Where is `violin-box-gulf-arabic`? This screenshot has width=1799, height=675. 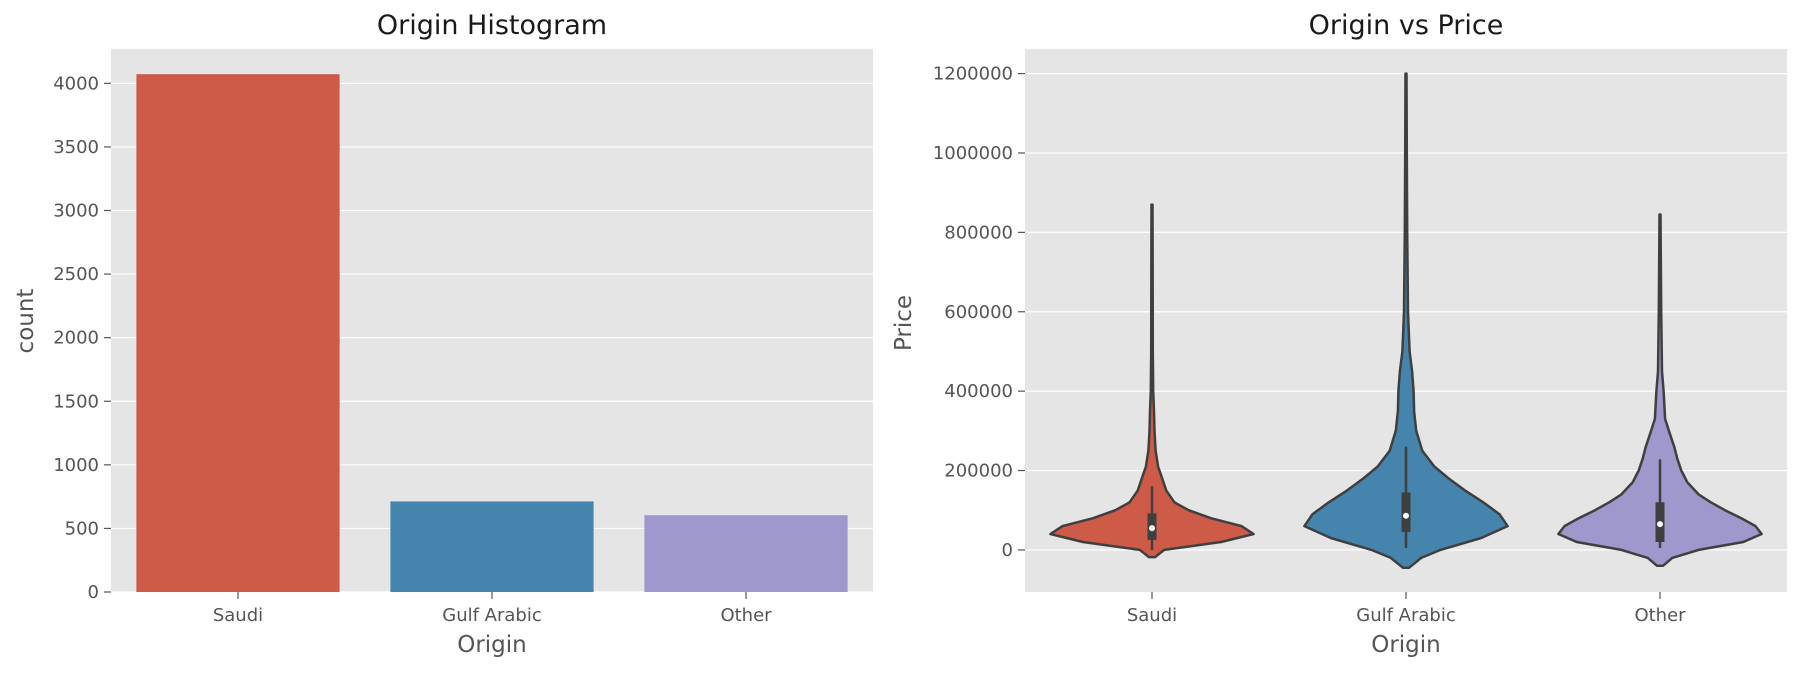 violin-box-gulf-arabic is located at coordinates (1406, 512).